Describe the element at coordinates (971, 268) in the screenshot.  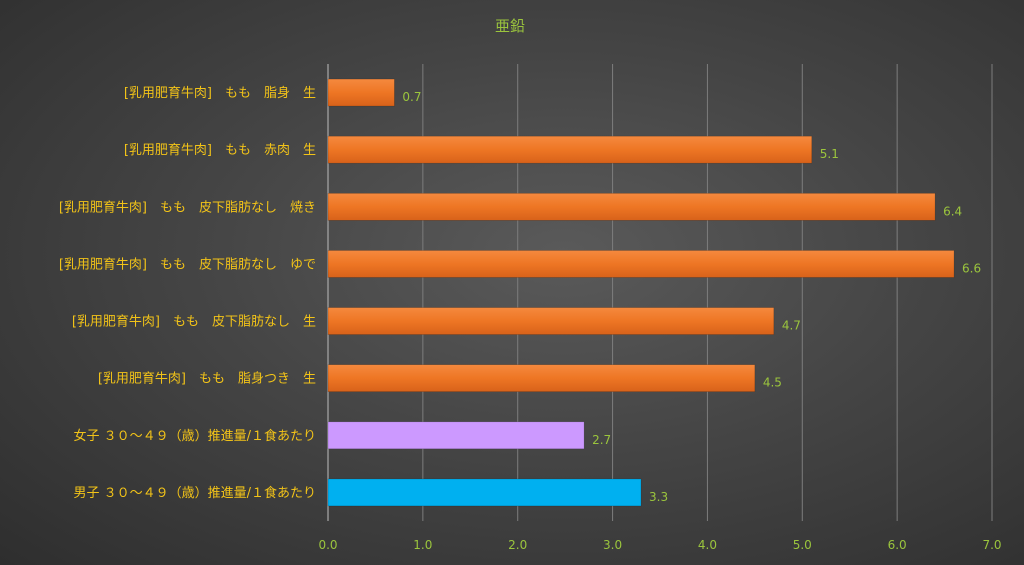
I see `data-label: 6.6` at that location.